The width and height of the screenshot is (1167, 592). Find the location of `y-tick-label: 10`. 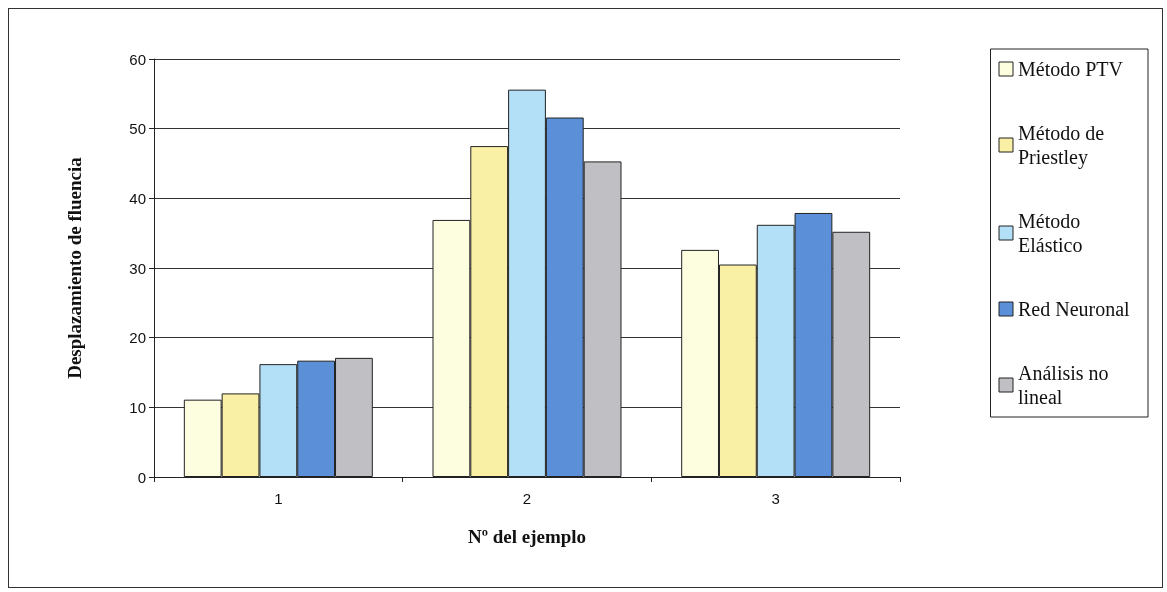

y-tick-label: 10 is located at coordinates (137, 407).